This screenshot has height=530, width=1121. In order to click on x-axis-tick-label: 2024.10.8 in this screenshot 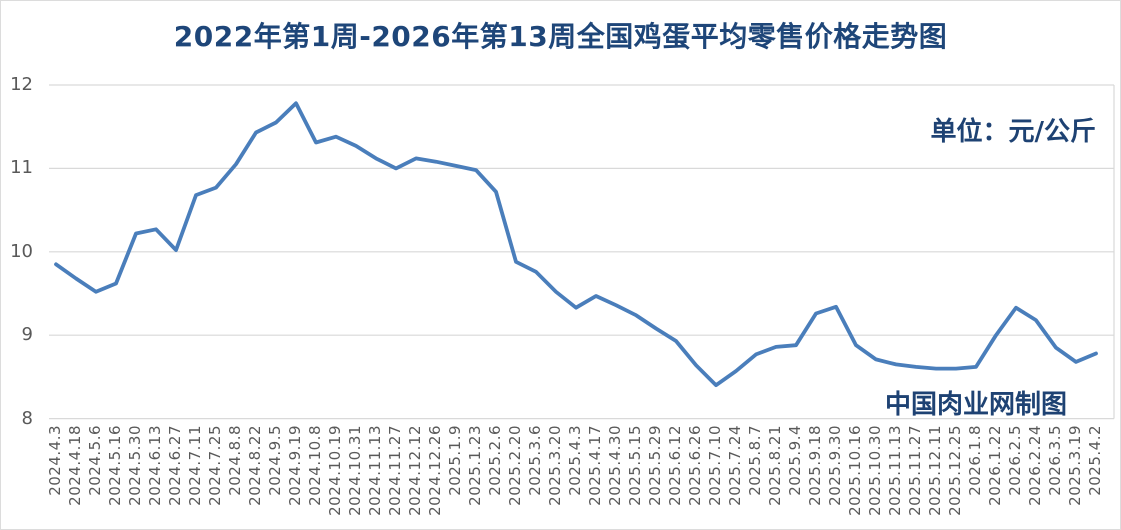, I will do `click(315, 465)`.